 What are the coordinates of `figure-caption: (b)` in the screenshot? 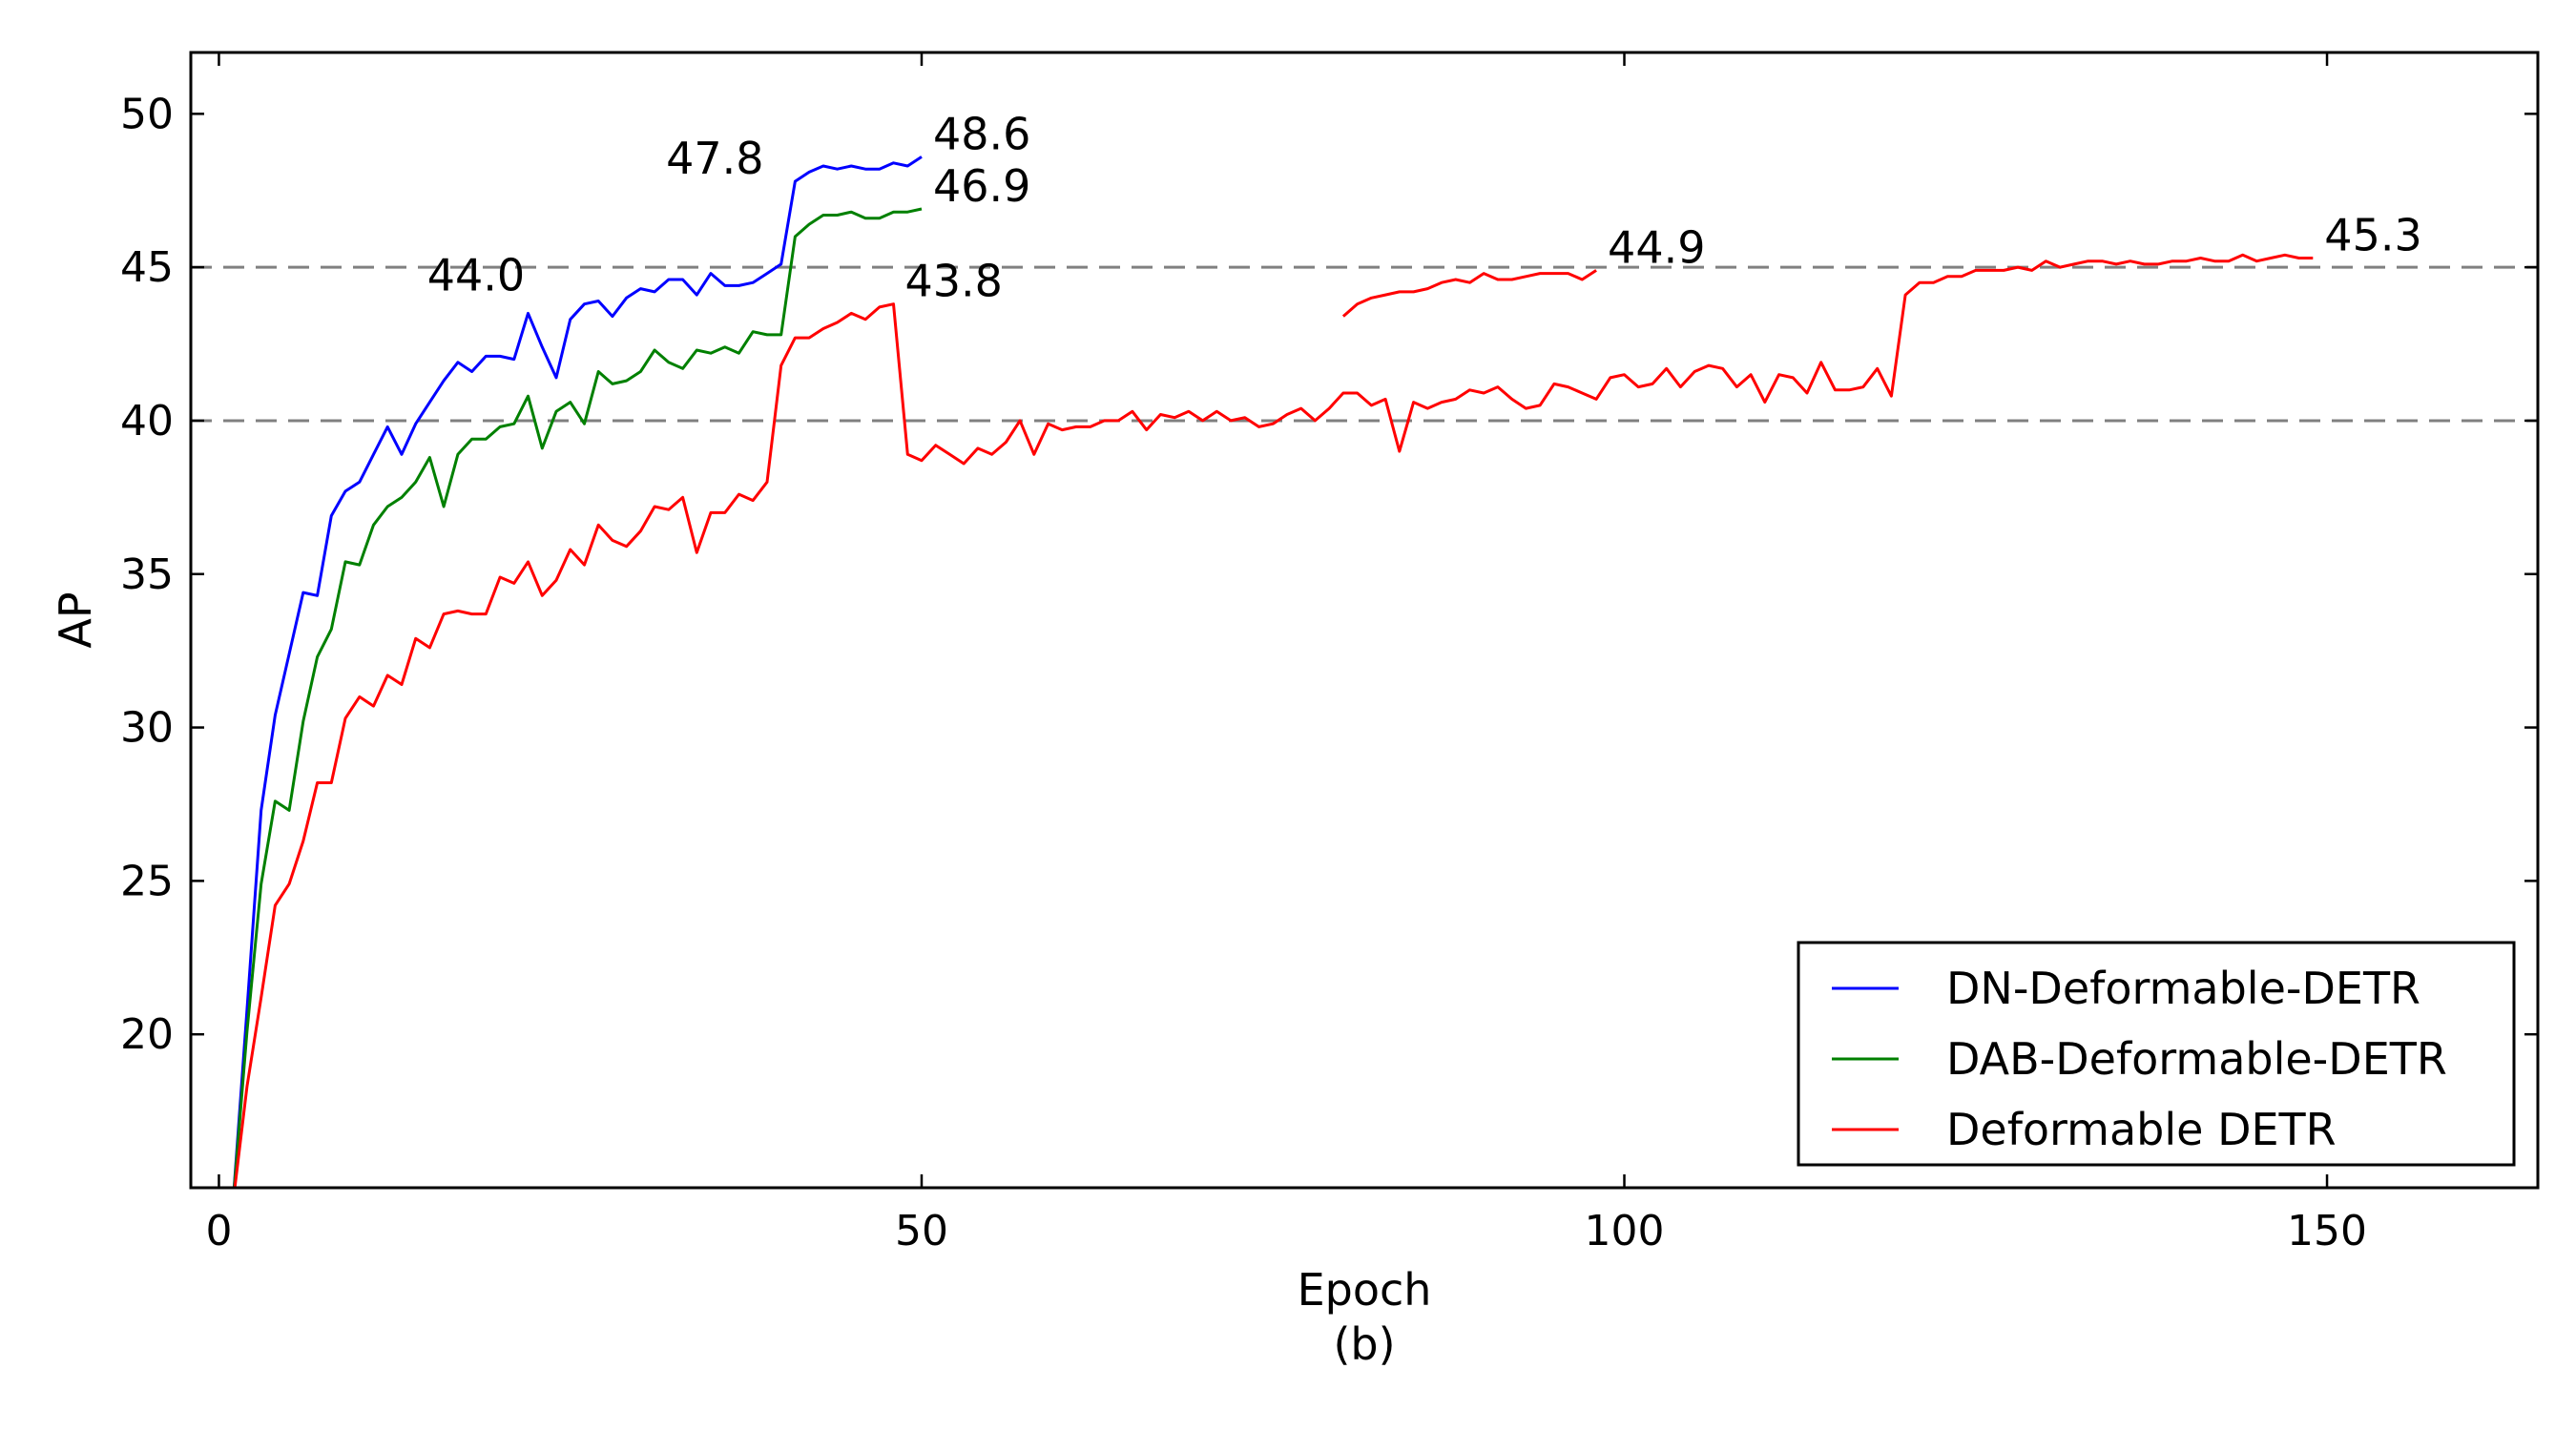 It's located at (1364, 1344).